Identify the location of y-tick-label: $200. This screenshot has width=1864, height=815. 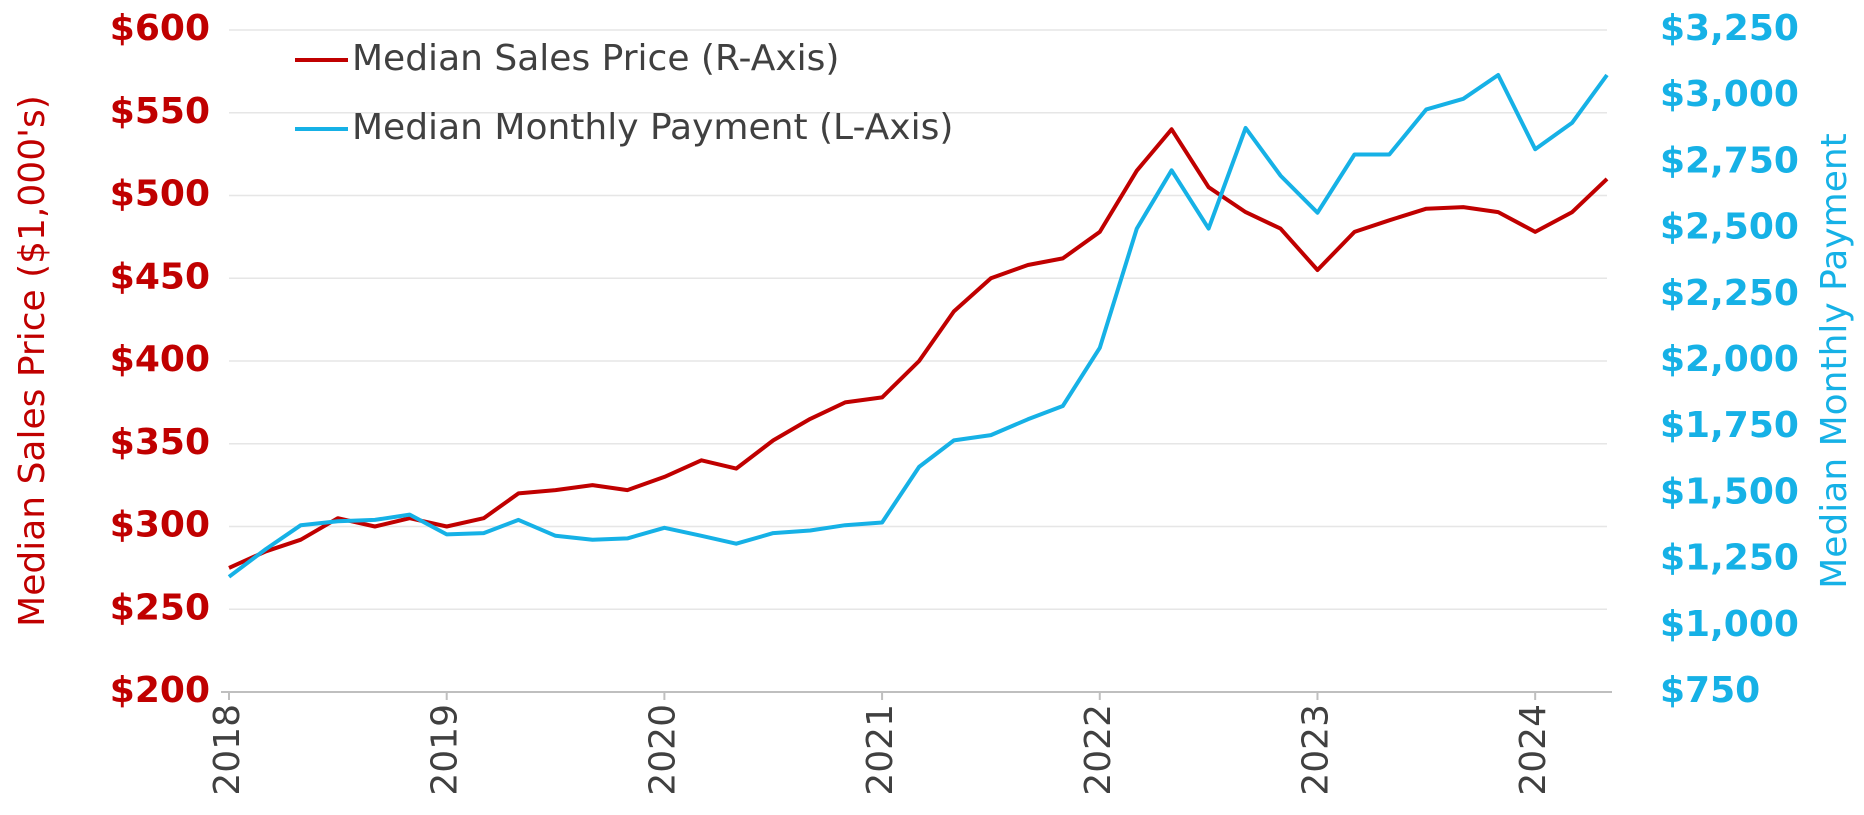
(160, 690).